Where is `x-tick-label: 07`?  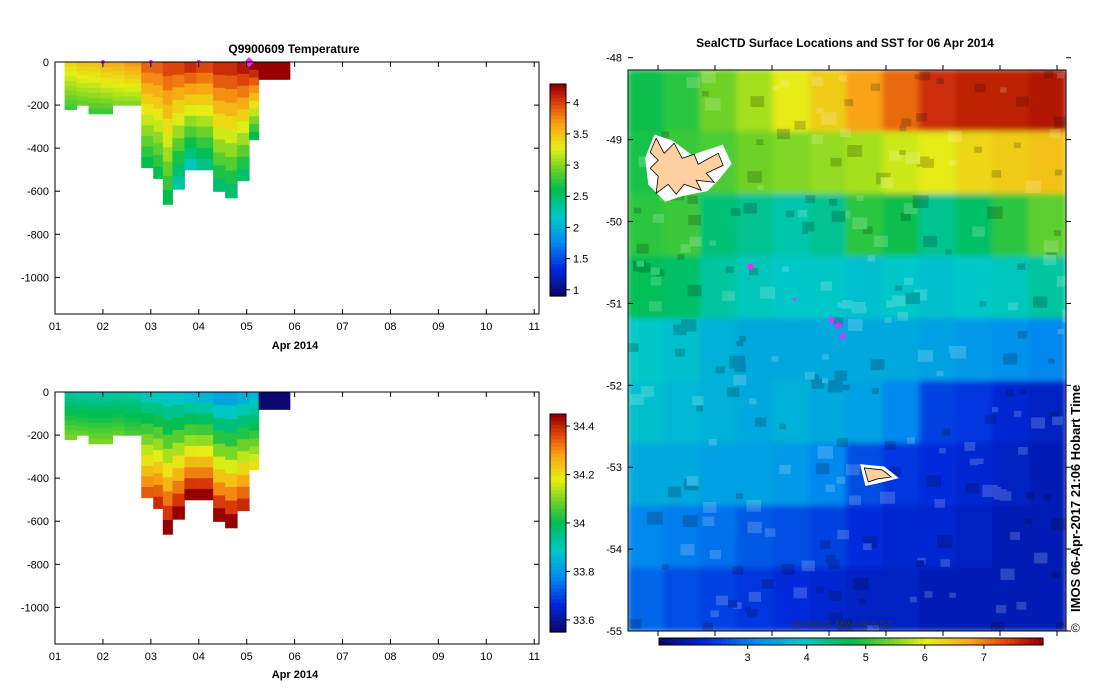 x-tick-label: 07 is located at coordinates (342, 657).